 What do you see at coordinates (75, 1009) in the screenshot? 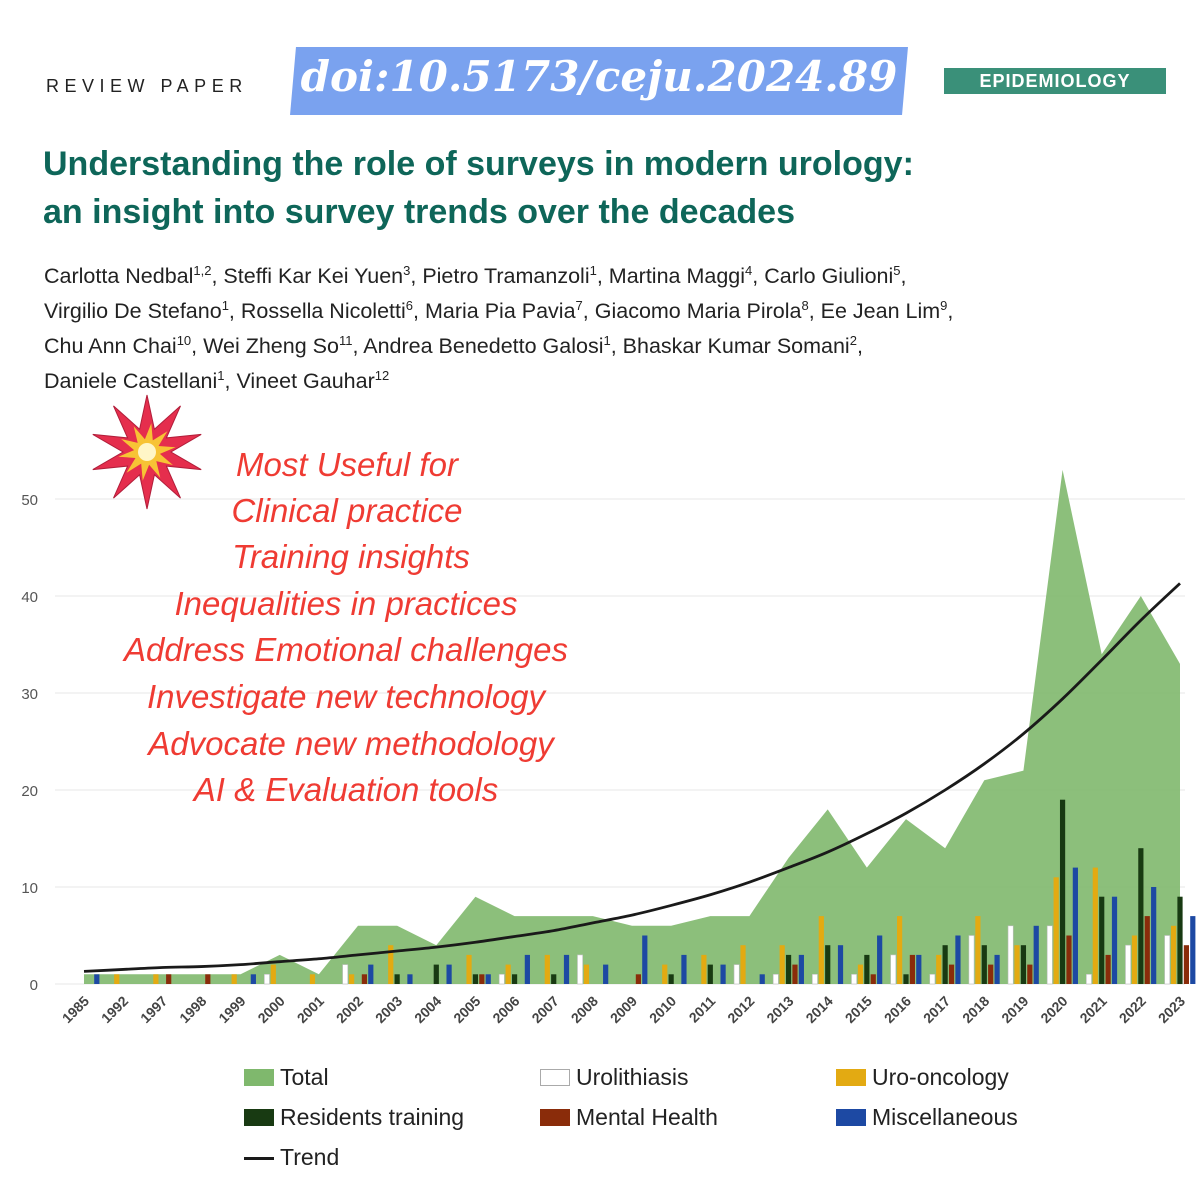
I see `x-tick-label: 1985` at bounding box center [75, 1009].